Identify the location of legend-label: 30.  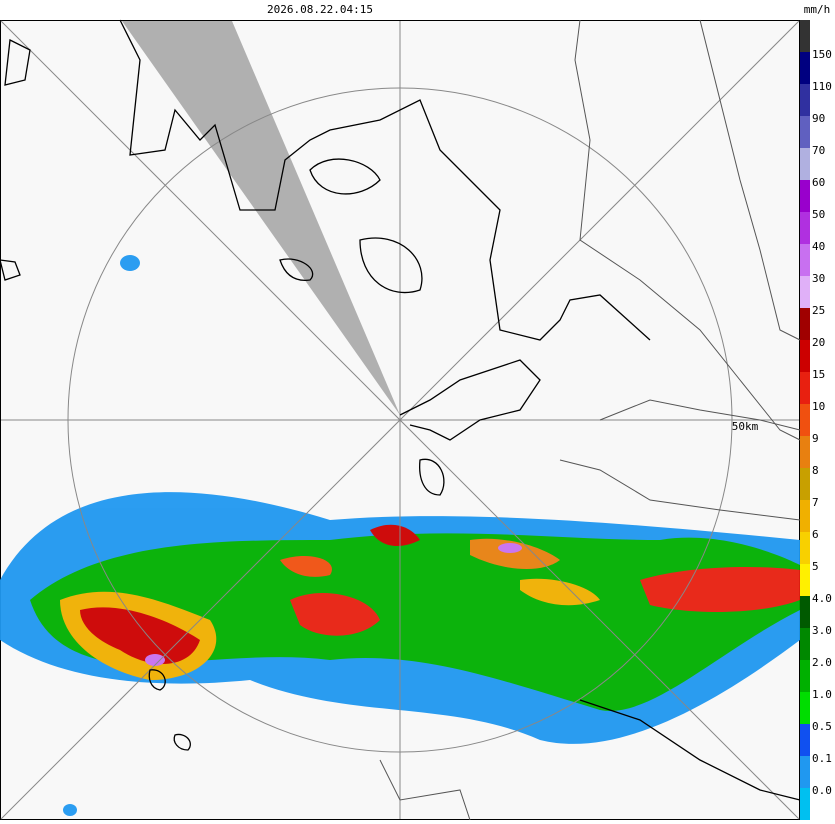
(818, 278).